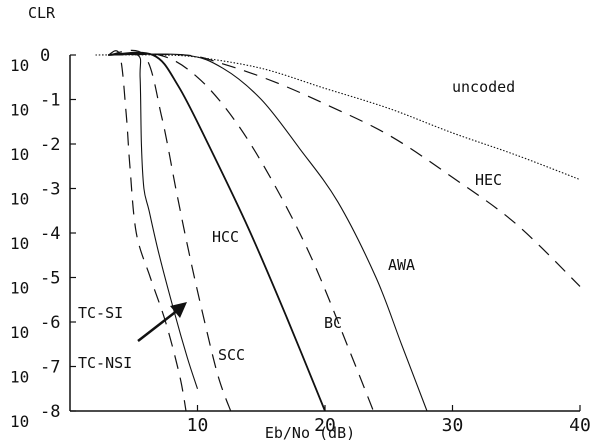 Image resolution: width=594 pixels, height=441 pixels. What do you see at coordinates (483, 87) in the screenshot?
I see `label-uncoded: uncoded` at bounding box center [483, 87].